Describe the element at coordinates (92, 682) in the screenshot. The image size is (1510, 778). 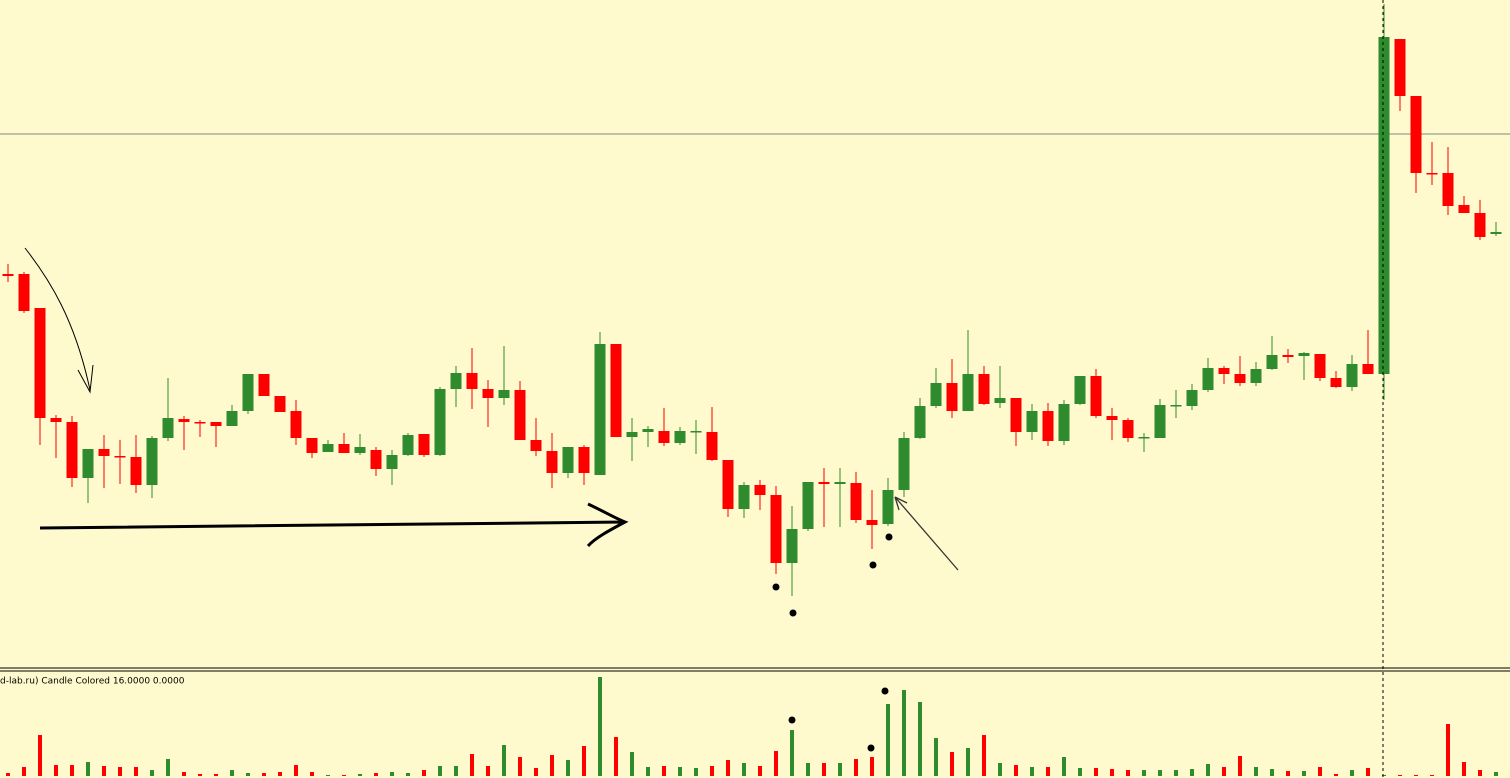
I see `indicator-label: d-lab.ru) Candle Colored 16.0000 0.0000` at that location.